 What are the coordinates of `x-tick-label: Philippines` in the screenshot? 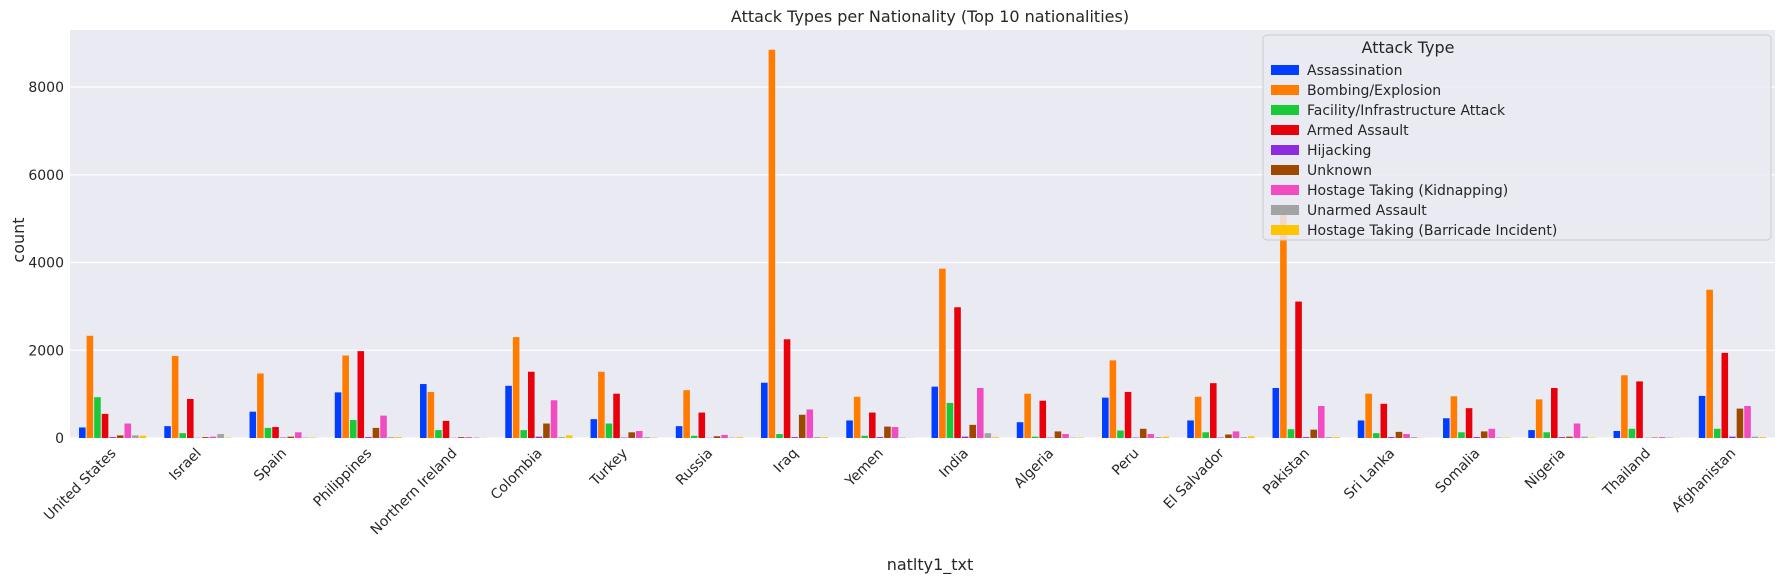 It's located at (343, 478).